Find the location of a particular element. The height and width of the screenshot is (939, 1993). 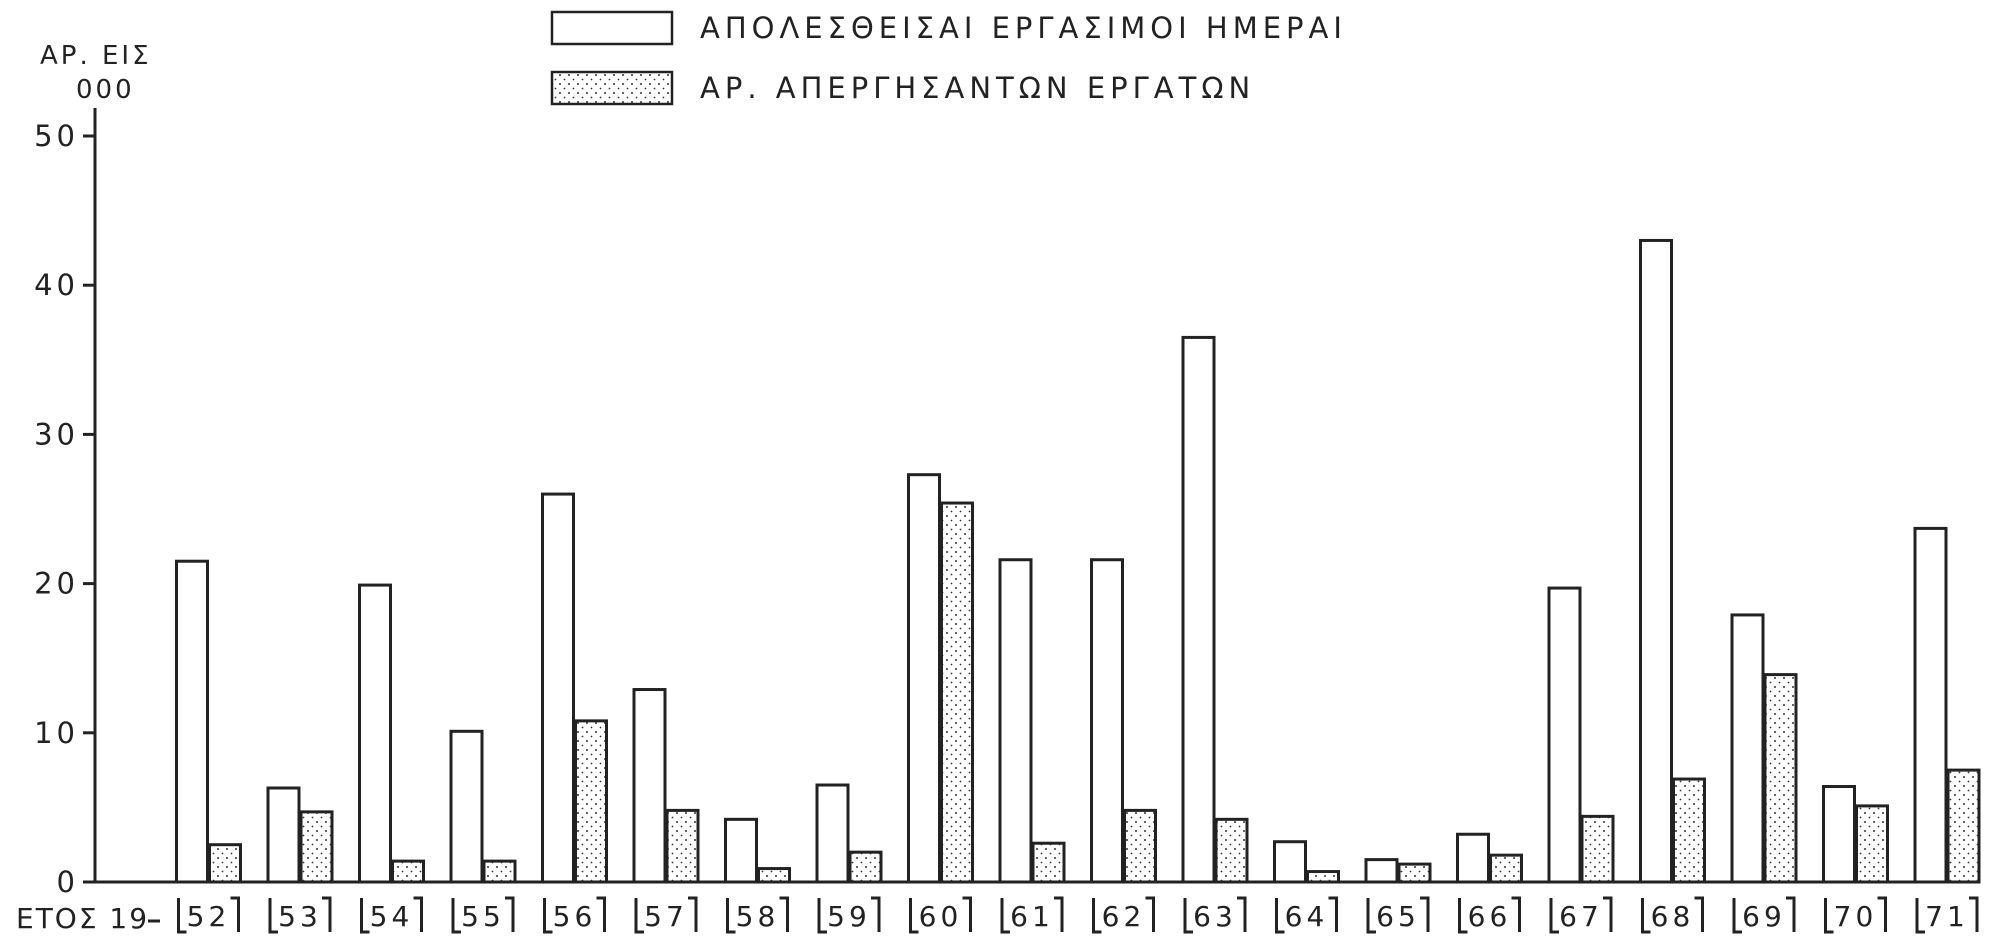

year-labels: 52 53 54 55 56 57 58 59 60 61 62 63 64 65 66 67 68 69 70 71 is located at coordinates (1063, 915).